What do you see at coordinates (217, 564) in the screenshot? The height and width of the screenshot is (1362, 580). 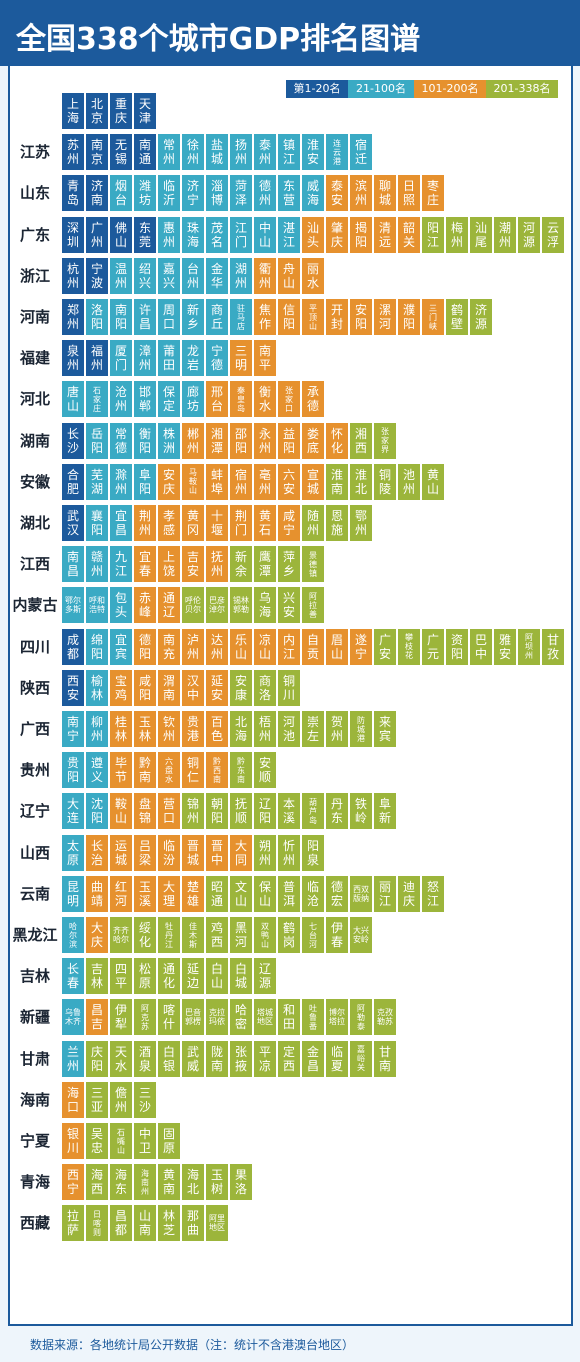 I see `city-tile: 抚州` at bounding box center [217, 564].